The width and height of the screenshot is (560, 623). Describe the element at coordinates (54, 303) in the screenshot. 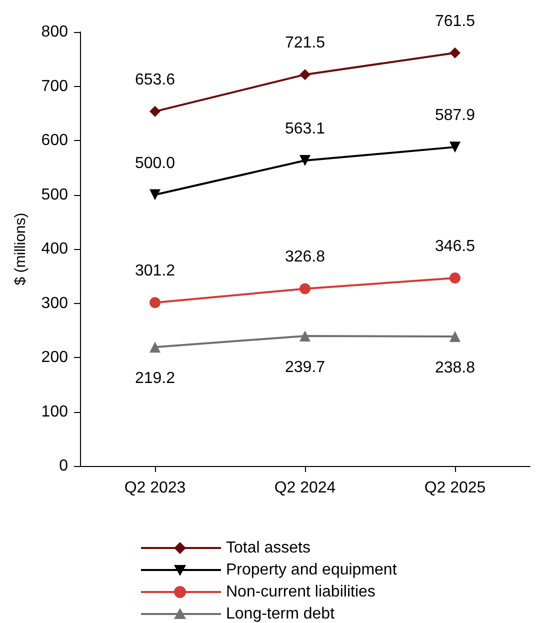

I see `y-tick-label: 300` at that location.